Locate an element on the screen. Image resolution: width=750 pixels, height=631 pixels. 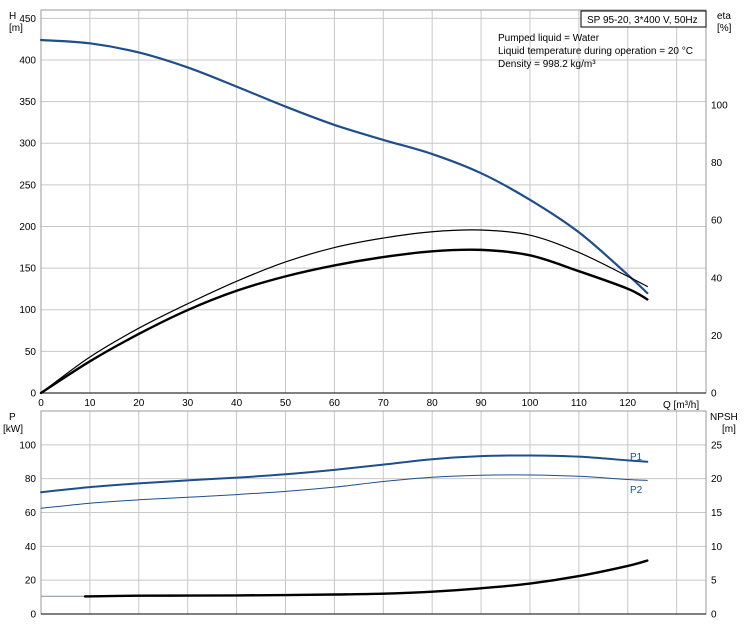
tick-label-x: 60 is located at coordinates (335, 403).